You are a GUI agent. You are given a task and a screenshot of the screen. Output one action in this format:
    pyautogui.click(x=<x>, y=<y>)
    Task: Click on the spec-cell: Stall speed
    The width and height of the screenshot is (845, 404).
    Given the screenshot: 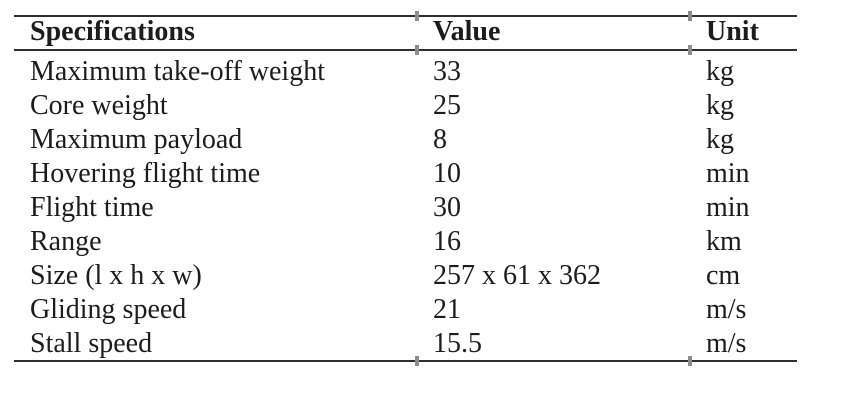 What is the action you would take?
    pyautogui.click(x=91, y=343)
    